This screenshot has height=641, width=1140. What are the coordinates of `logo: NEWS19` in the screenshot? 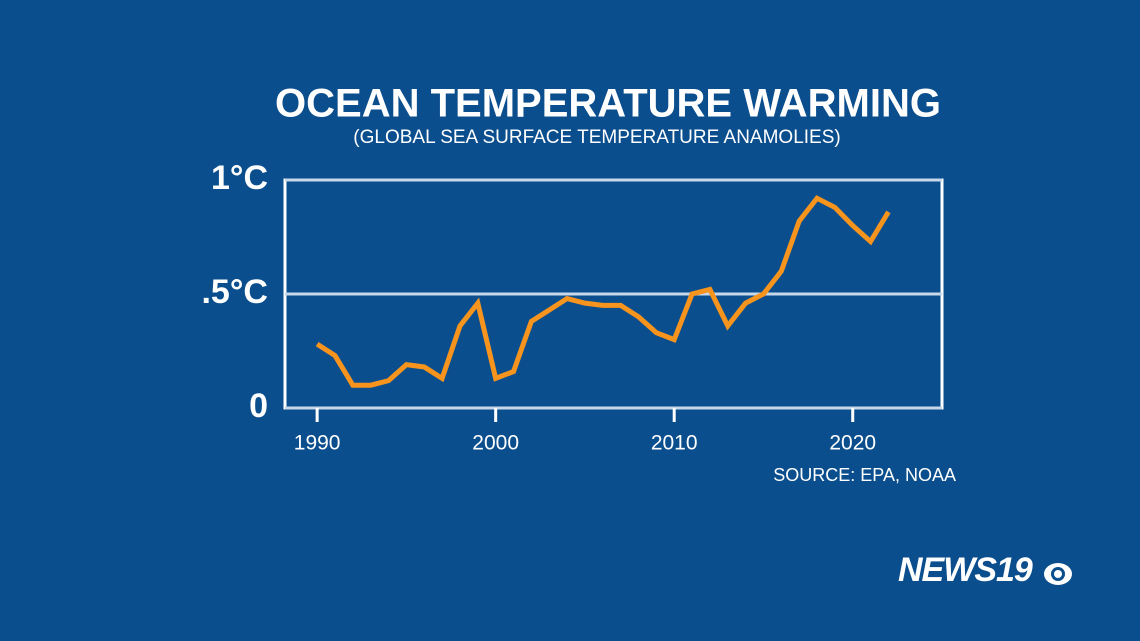 It's located at (985, 570).